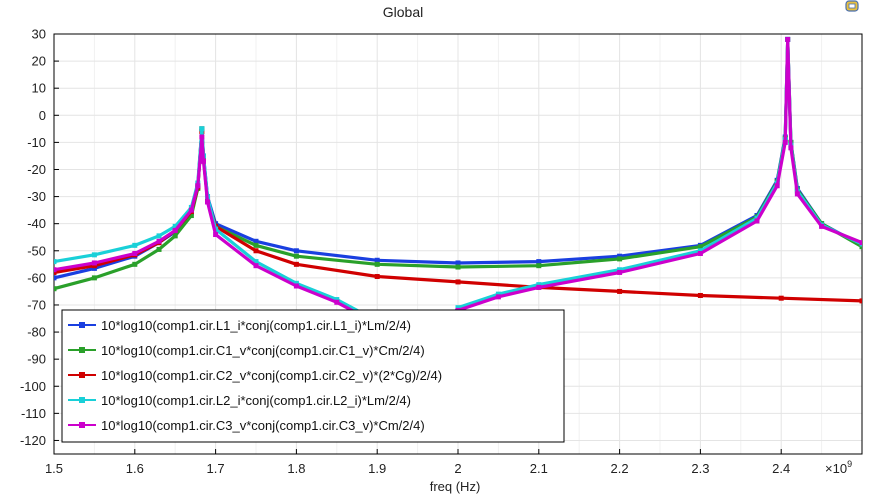 This screenshot has width=869, height=502. What do you see at coordinates (403, 12) in the screenshot?
I see `chart-title: Global` at bounding box center [403, 12].